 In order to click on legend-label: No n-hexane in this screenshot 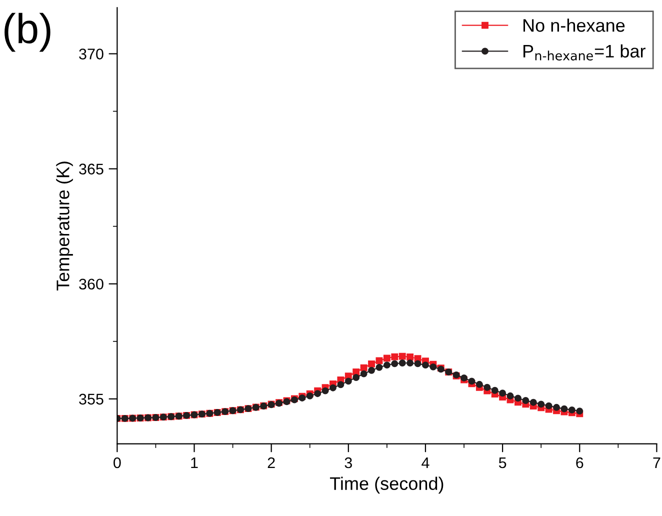, I will do `click(574, 25)`.